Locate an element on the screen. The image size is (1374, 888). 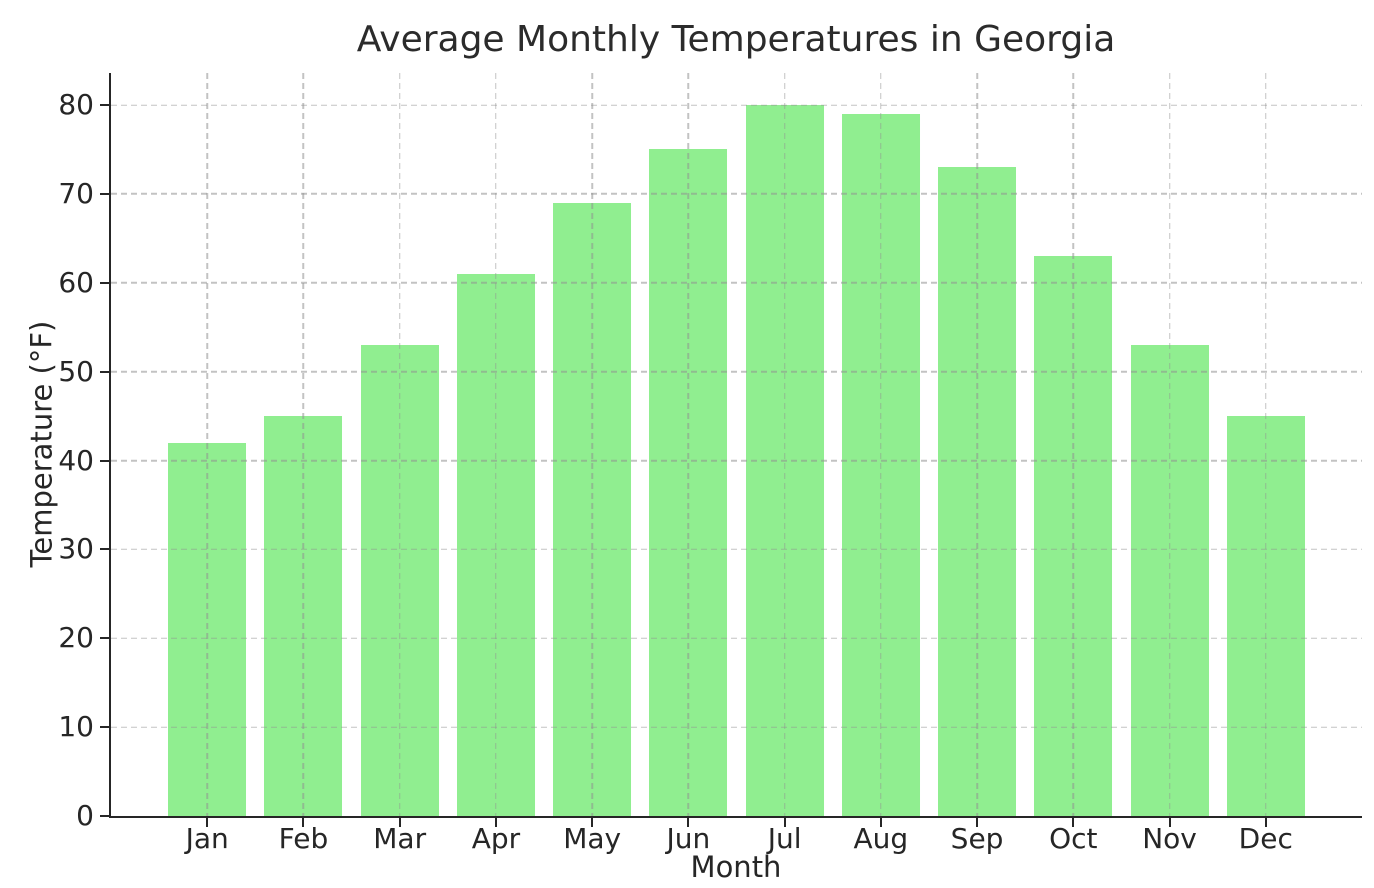
x-tick-label-feb: Feb is located at coordinates (303, 838).